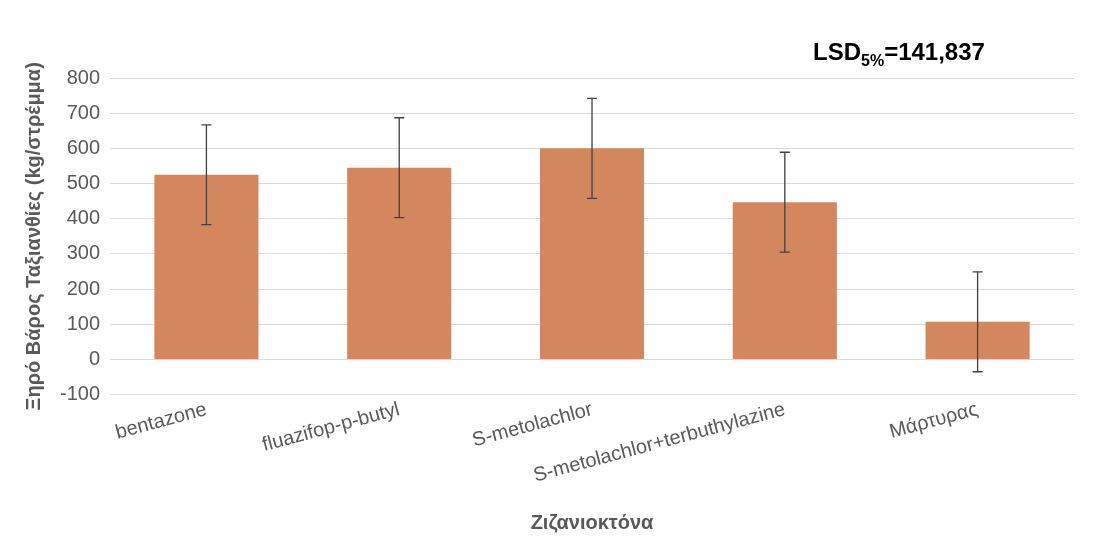  I want to click on x-tick-label: Μάρτυρας, so click(933, 419).